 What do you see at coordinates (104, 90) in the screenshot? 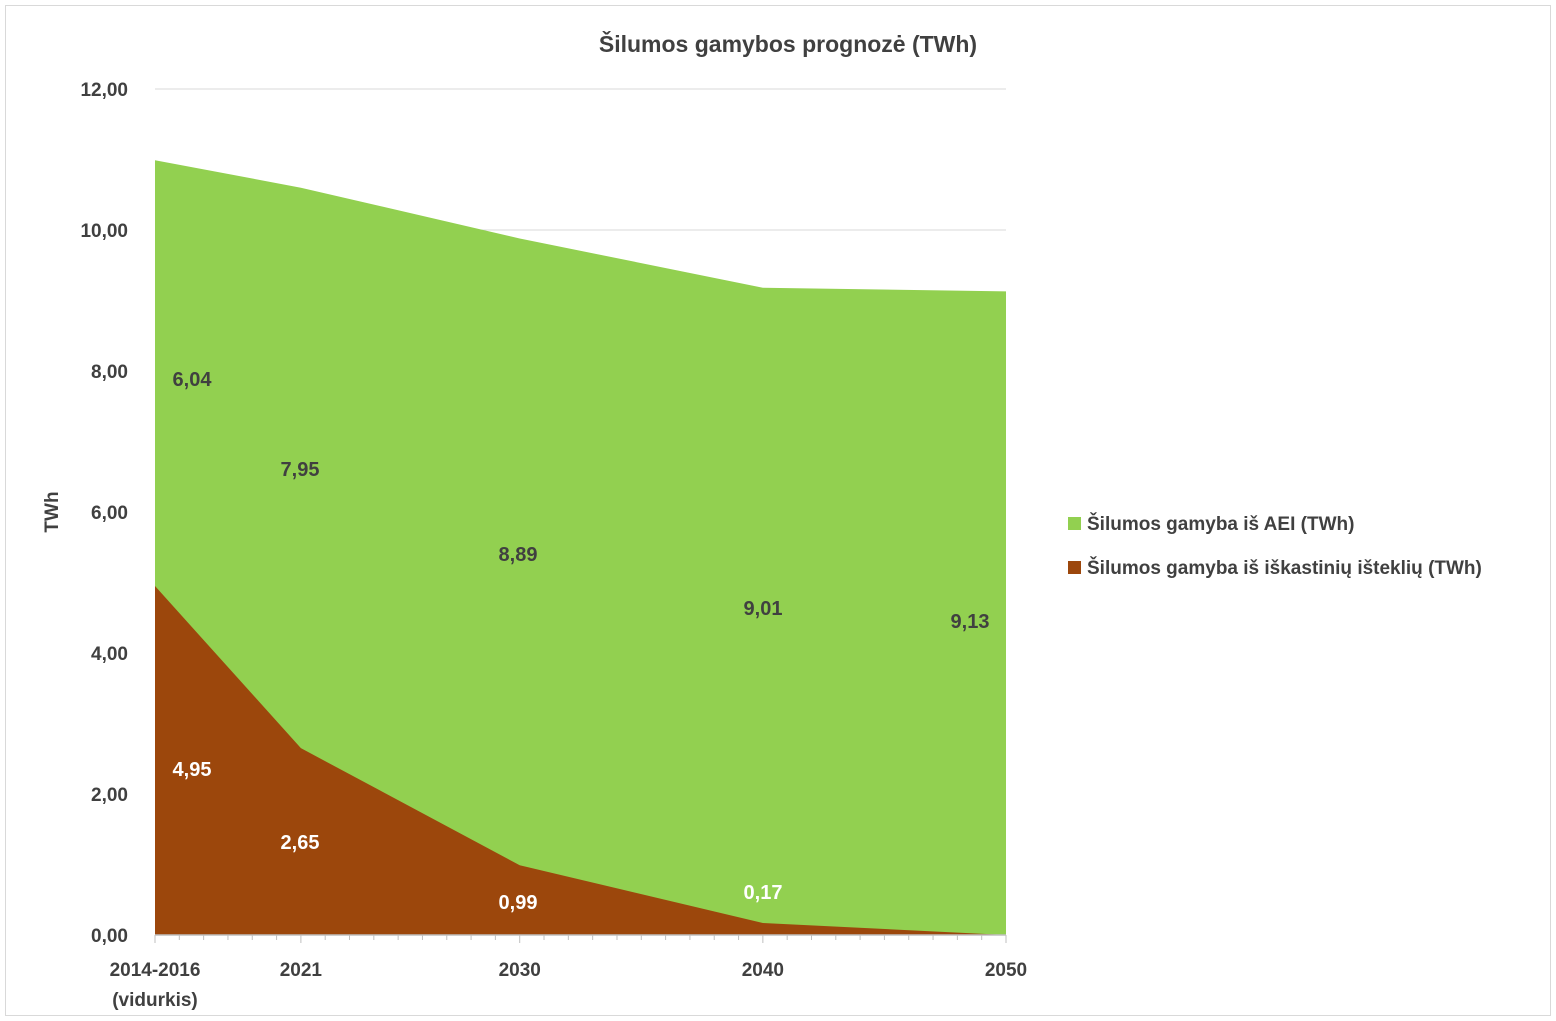
I see `y-tick-label: 12,00` at bounding box center [104, 90].